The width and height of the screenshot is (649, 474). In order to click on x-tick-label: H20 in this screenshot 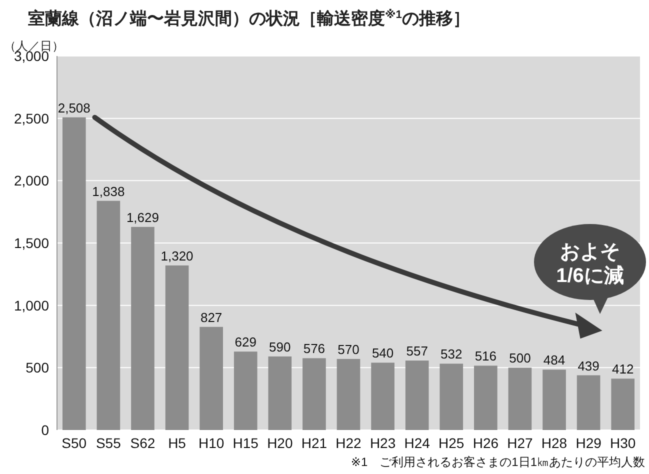, I will do `click(280, 443)`.